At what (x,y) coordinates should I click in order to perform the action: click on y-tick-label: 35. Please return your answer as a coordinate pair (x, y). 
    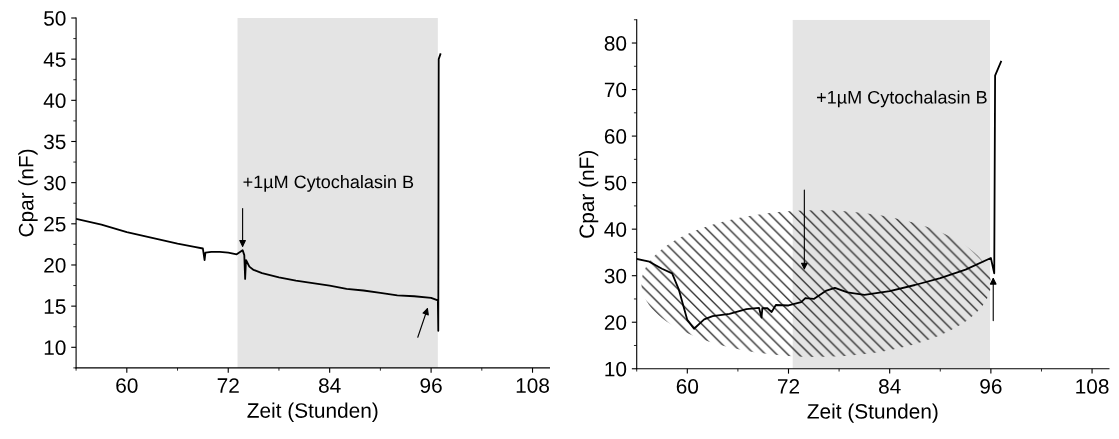
    Looking at the image, I should click on (54, 142).